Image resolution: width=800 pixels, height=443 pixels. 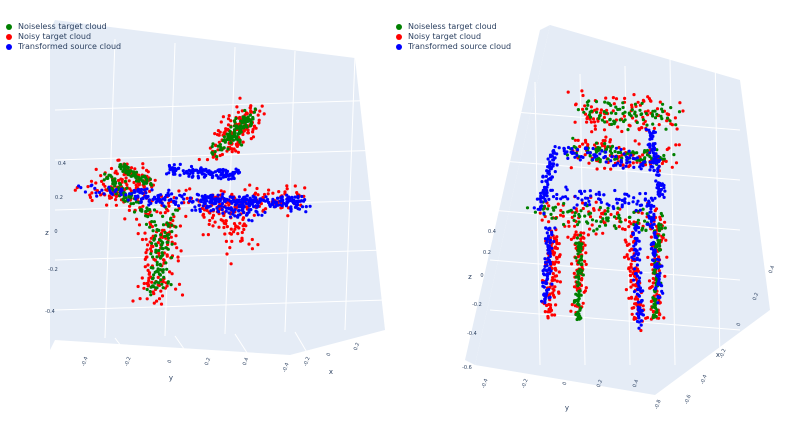 What do you see at coordinates (62, 164) in the screenshot?
I see `z-tick-label: 0.4` at bounding box center [62, 164].